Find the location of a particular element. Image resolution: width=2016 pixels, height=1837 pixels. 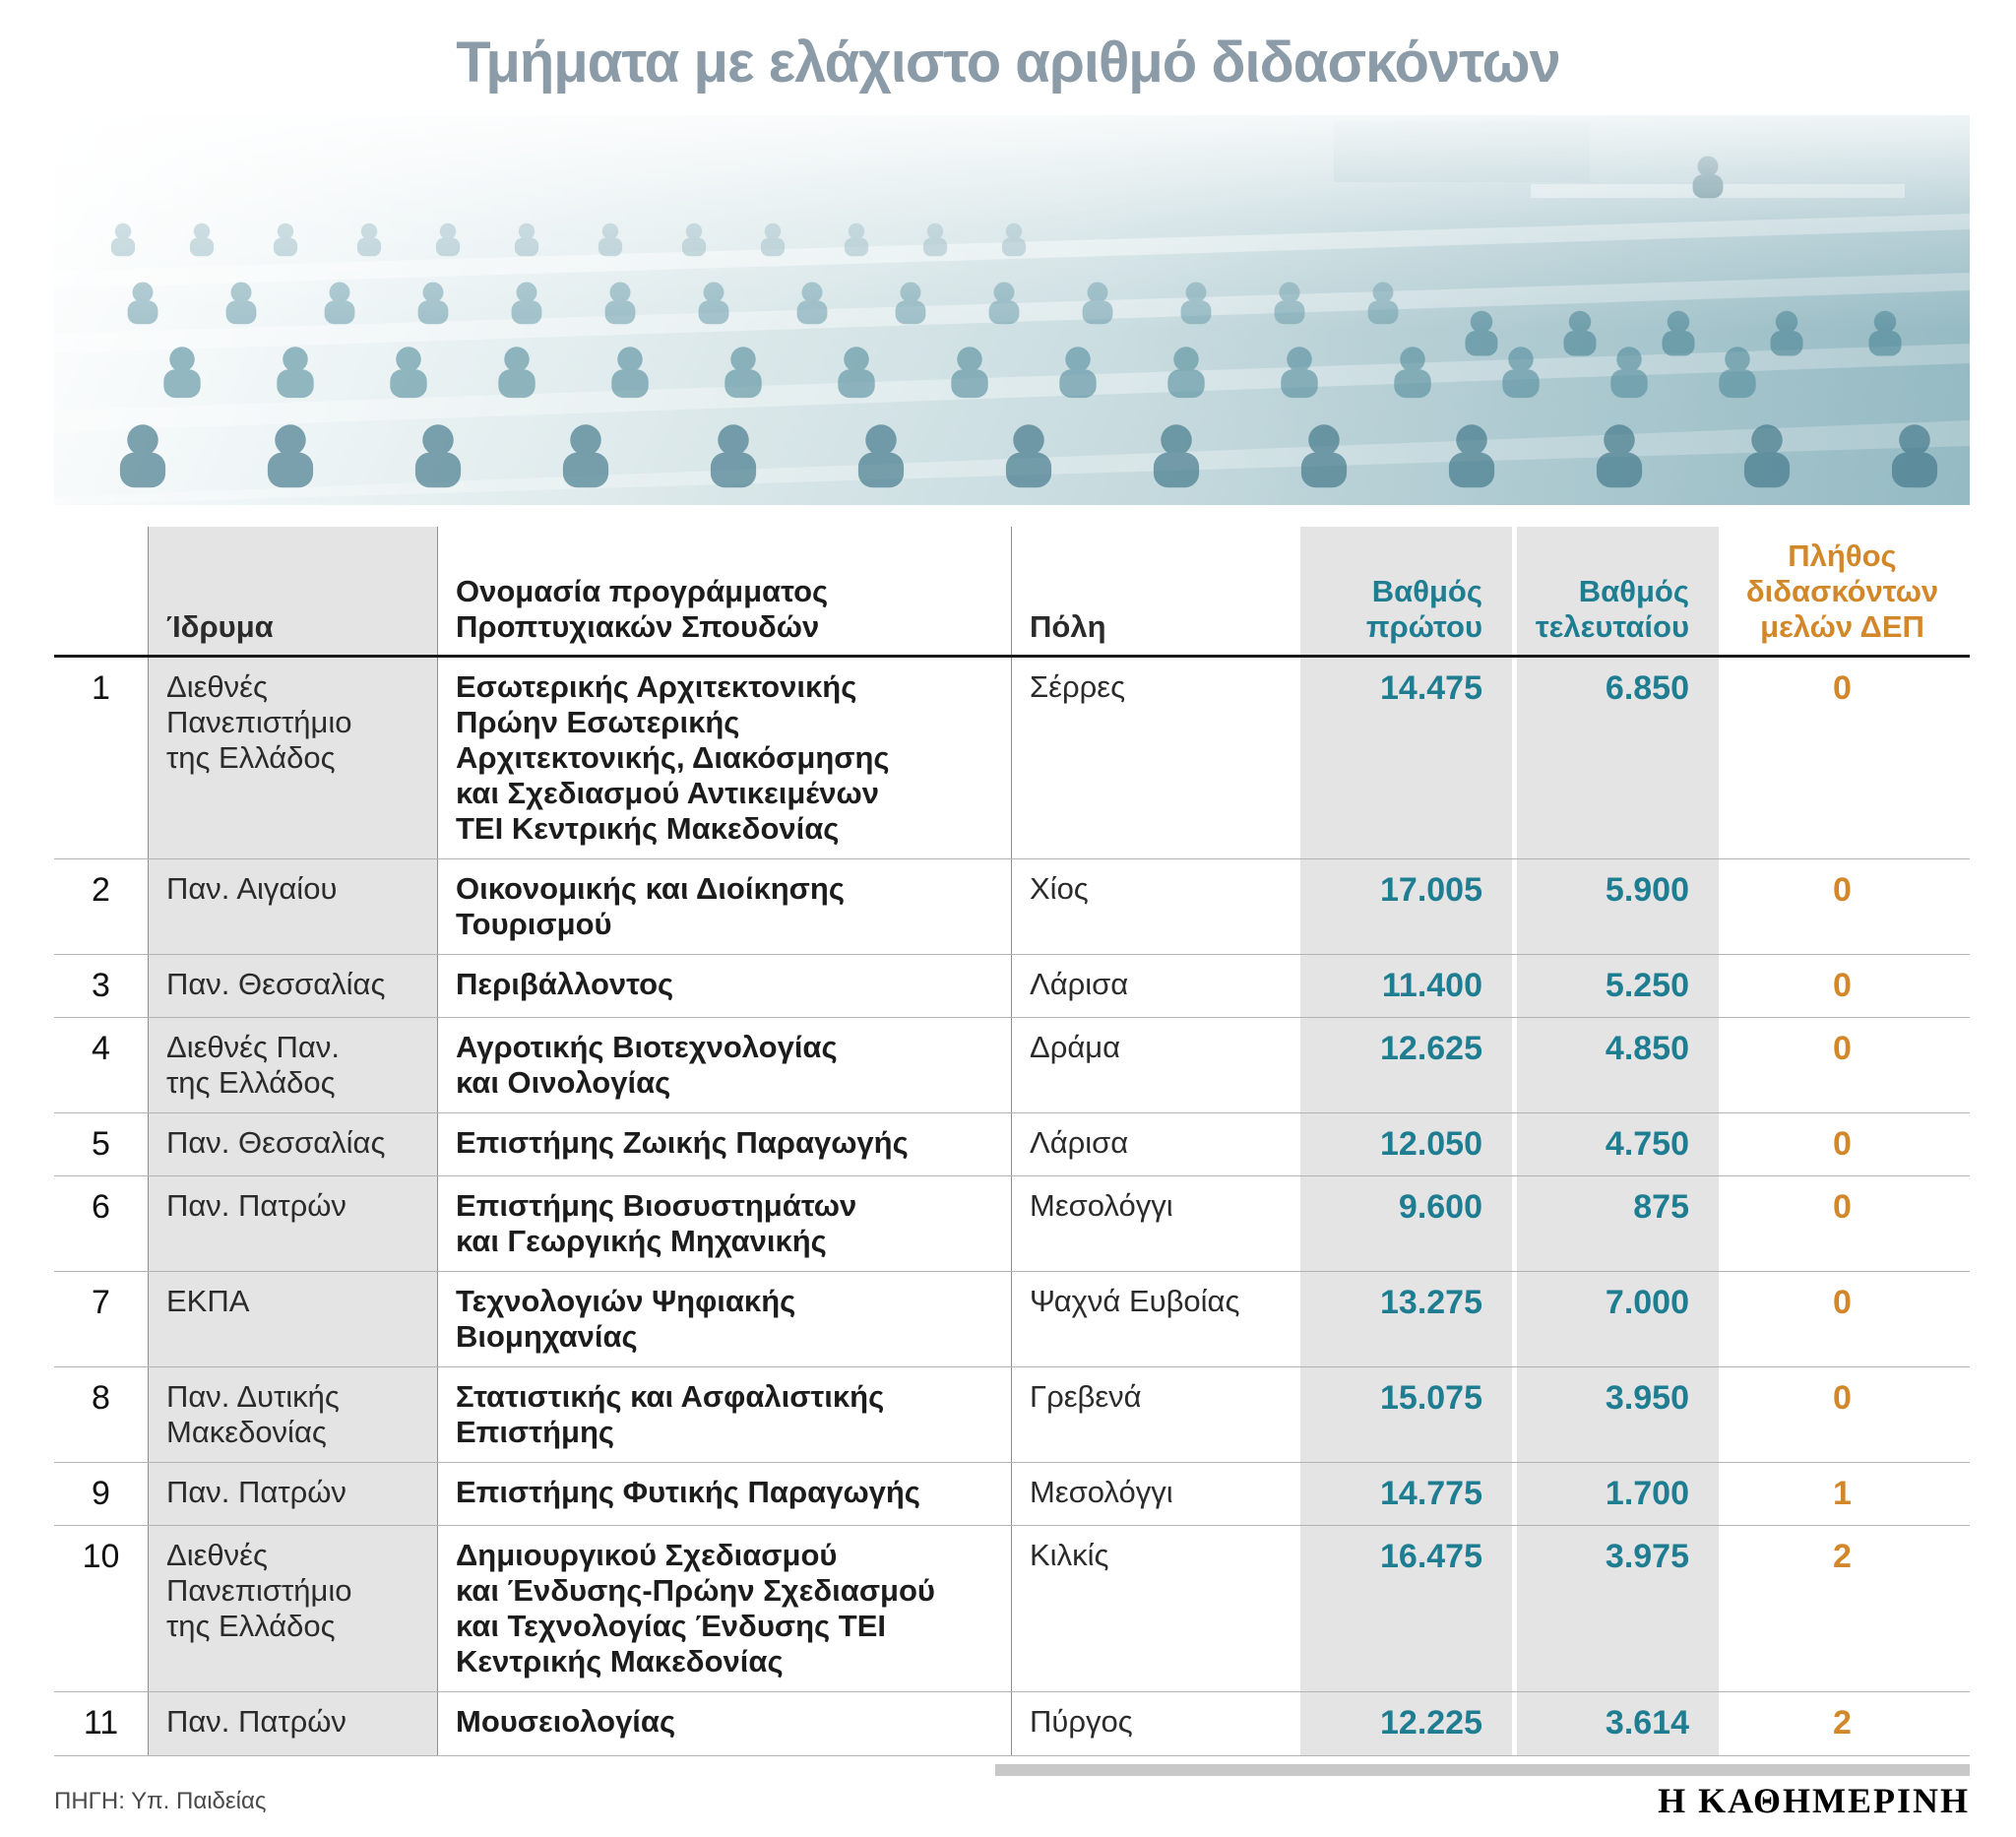

city-cell: Ψαχνά Ευβοίας is located at coordinates (1155, 1320).